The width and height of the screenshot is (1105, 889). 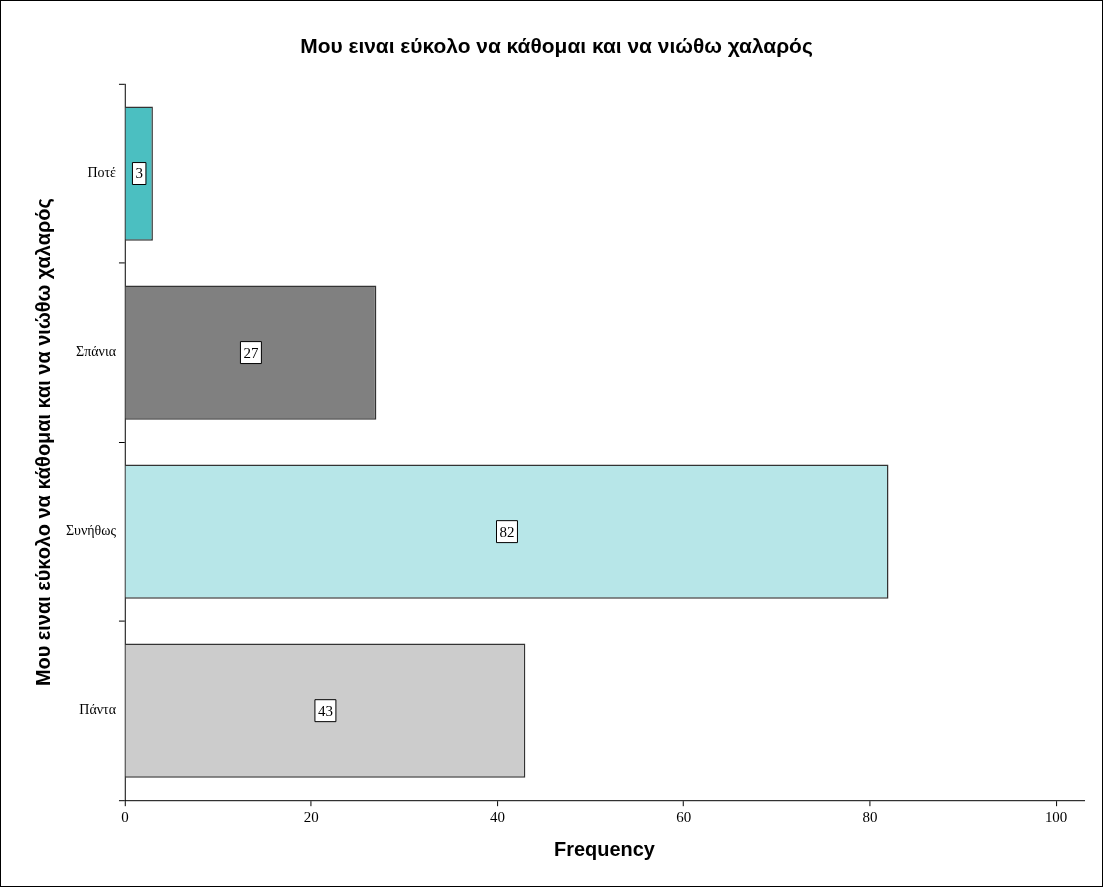 I want to click on x-tick-label: 100, so click(x=1056, y=817).